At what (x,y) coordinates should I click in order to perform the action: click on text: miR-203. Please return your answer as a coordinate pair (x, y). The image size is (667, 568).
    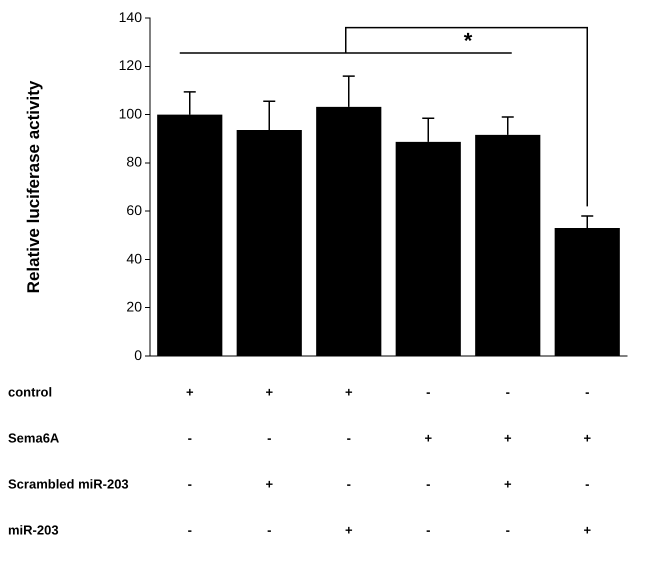
    Looking at the image, I should click on (33, 530).